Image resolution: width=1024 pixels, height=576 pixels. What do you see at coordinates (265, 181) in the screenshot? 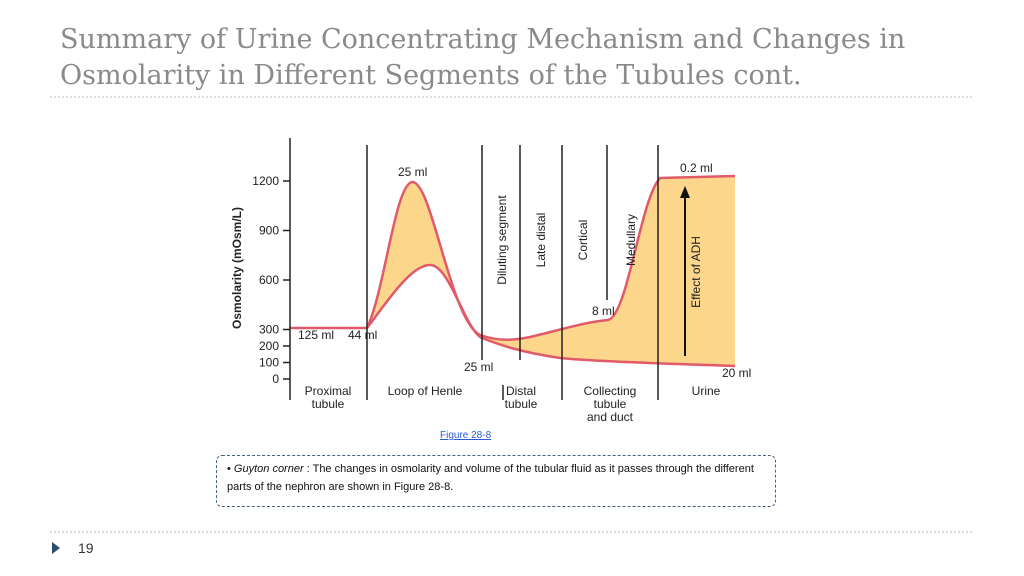
I see `y-tick-label: 1200` at bounding box center [265, 181].